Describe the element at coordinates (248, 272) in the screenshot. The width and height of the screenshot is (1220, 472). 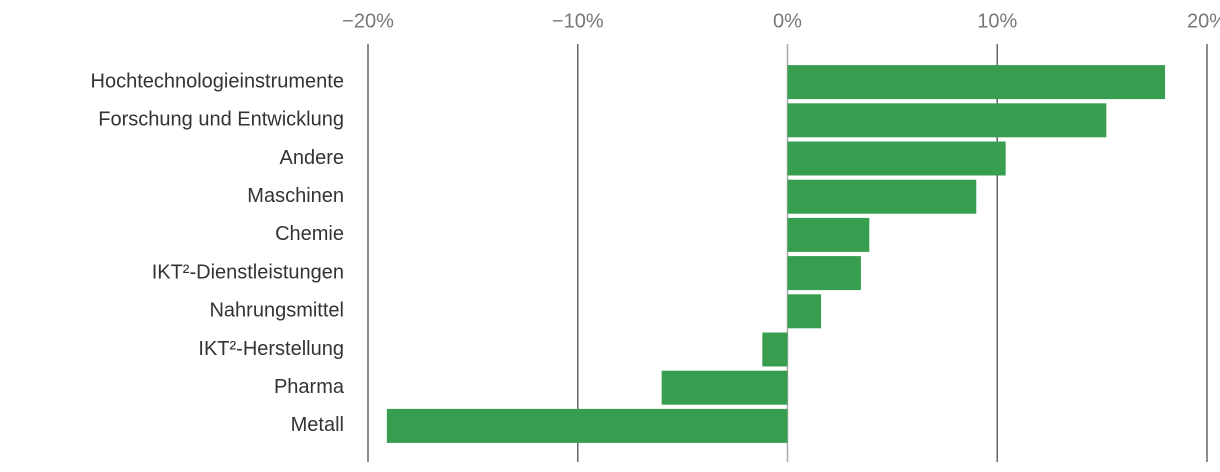
I see `y-tick-label: IKT²-Dienstleistungen` at that location.